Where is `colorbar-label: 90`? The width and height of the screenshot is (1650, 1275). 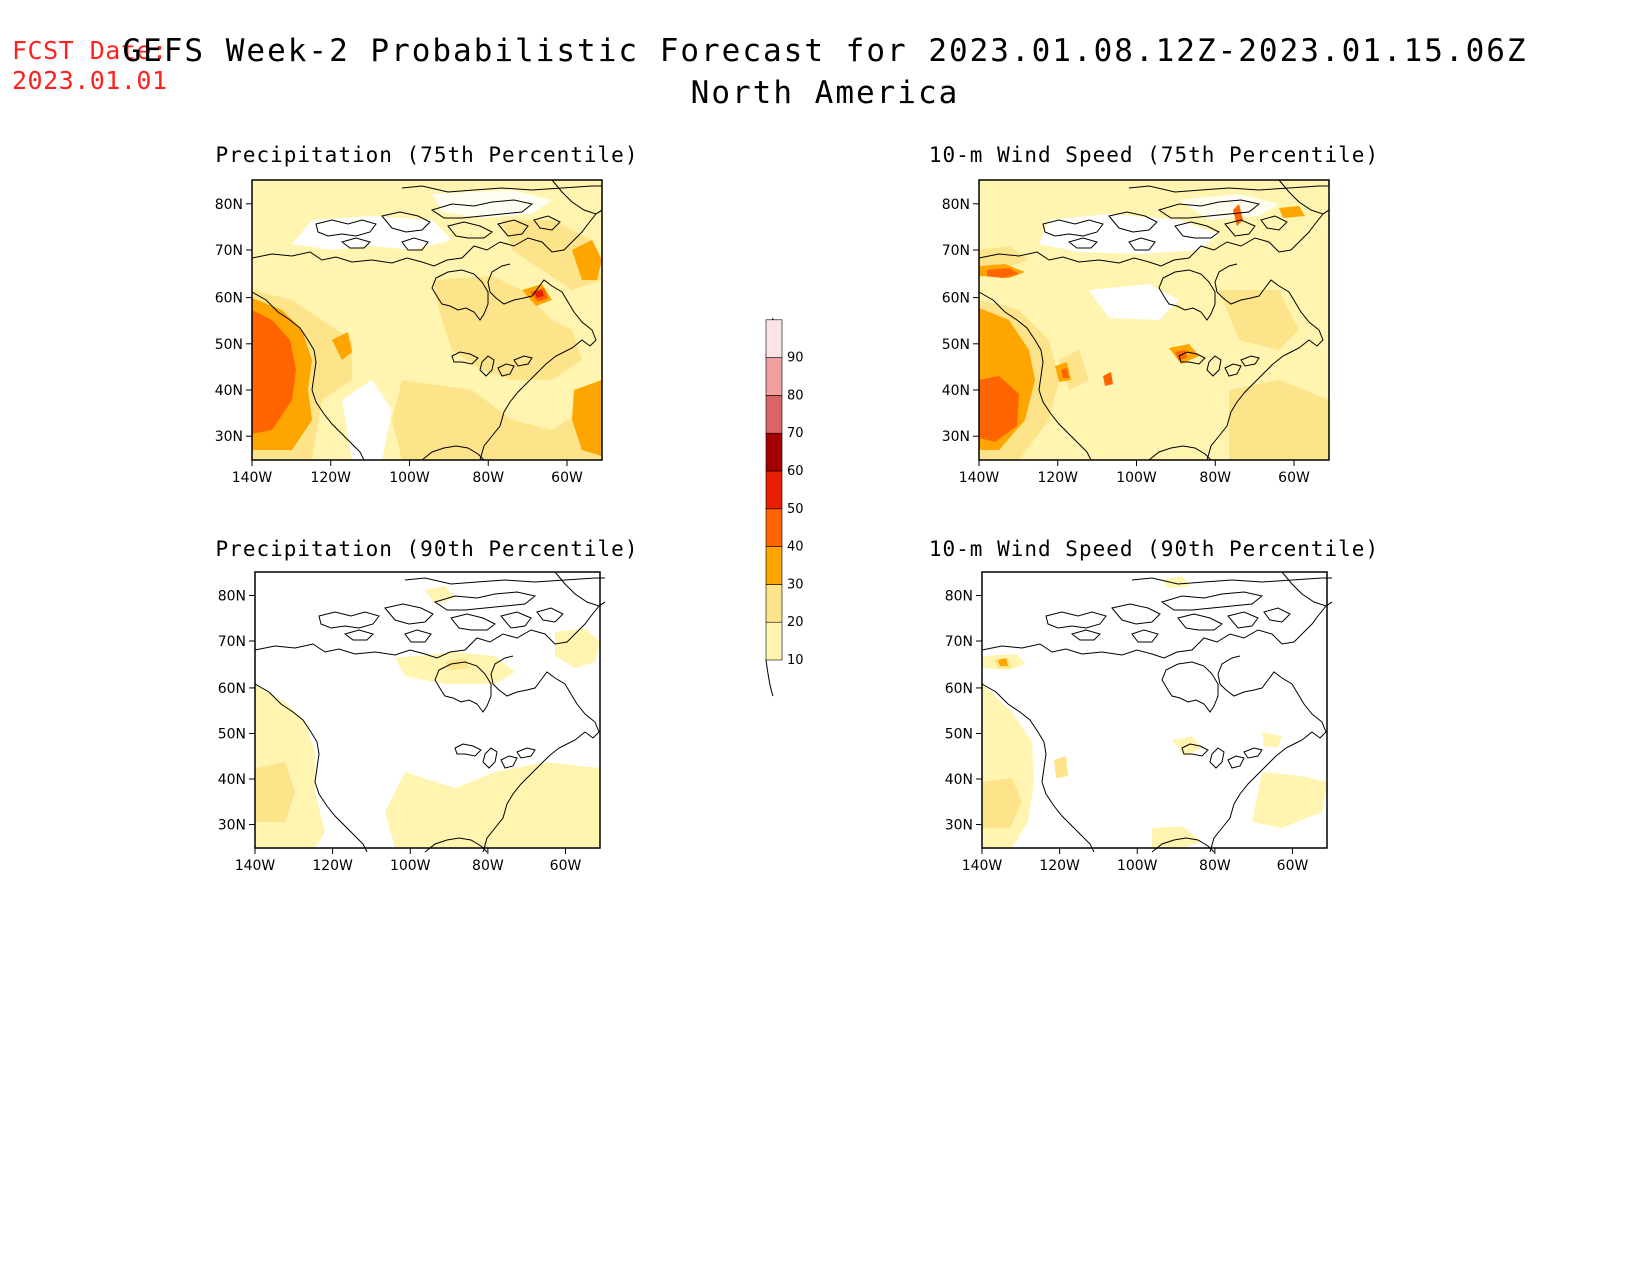
colorbar-label: 90 is located at coordinates (795, 358).